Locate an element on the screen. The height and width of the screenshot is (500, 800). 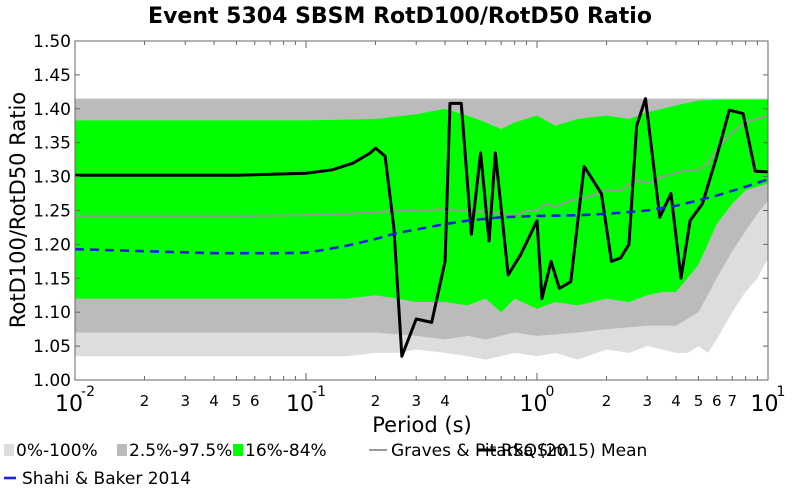
y-tick-label: 1.40 is located at coordinates (52, 110).